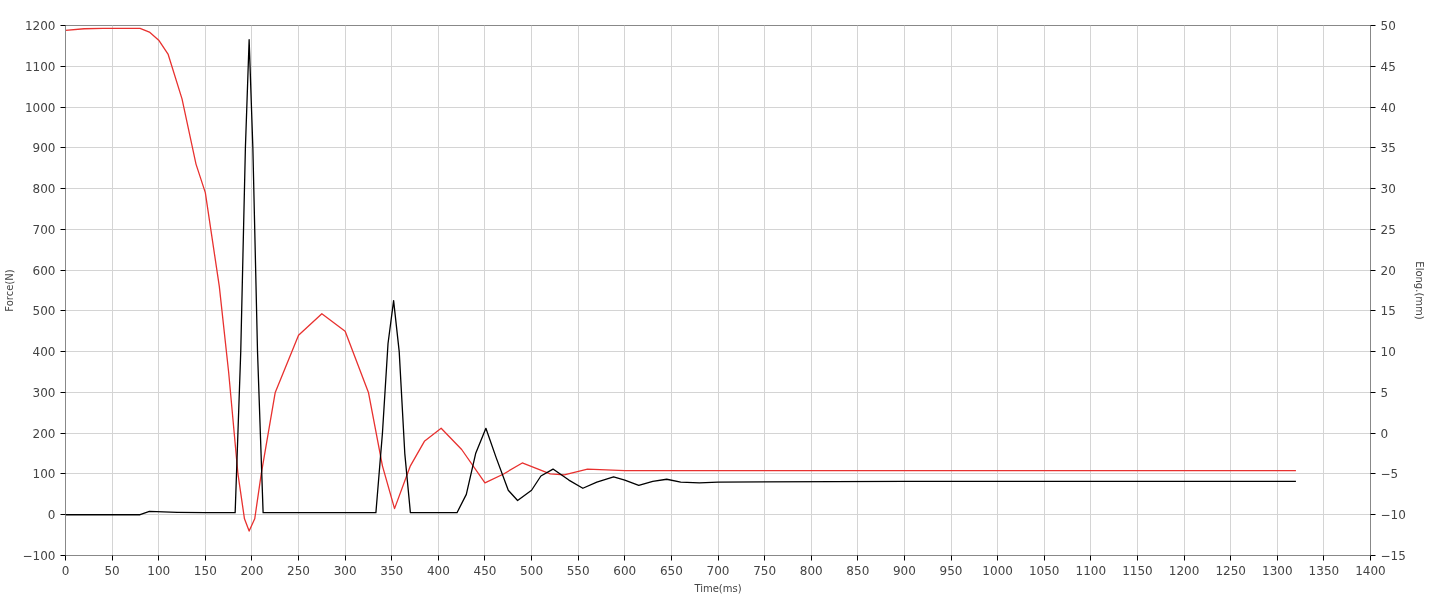  Describe the element at coordinates (1388, 352) in the screenshot. I see `y2-tick-label: 10` at that location.